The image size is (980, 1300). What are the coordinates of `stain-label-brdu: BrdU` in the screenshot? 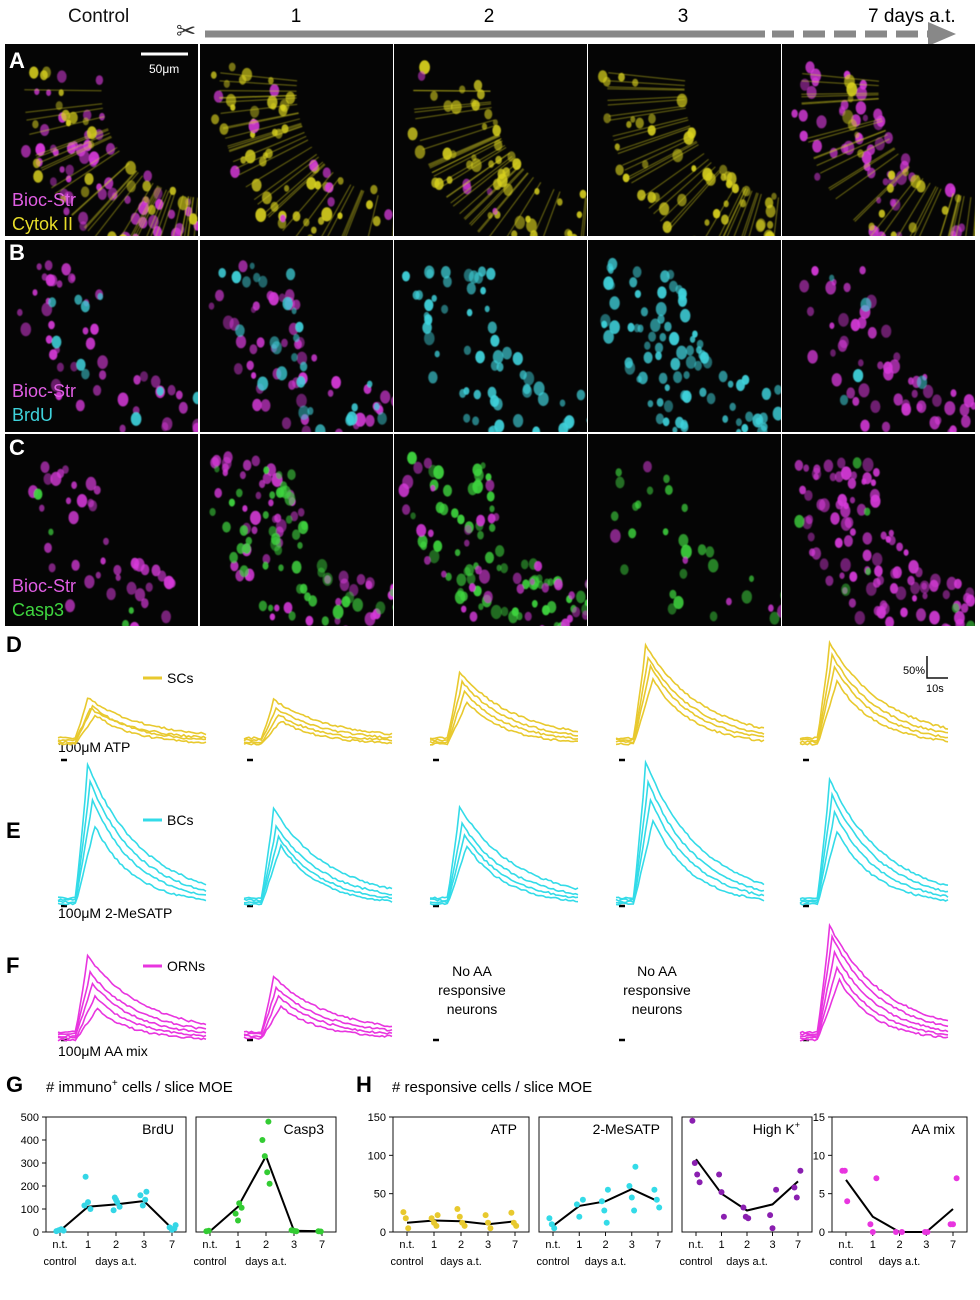 It's located at (32, 415).